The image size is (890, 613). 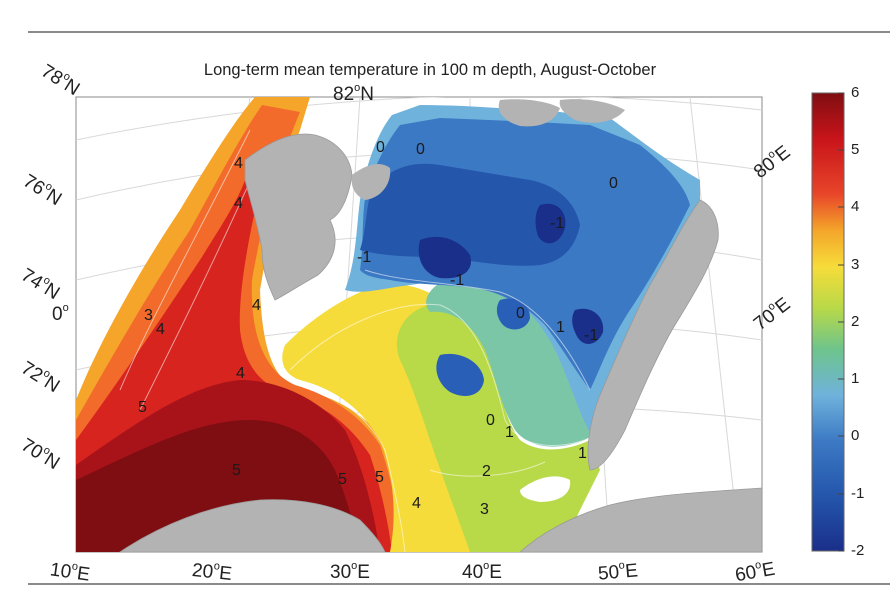 I want to click on water-below-minus1-b, so click(x=550, y=223).